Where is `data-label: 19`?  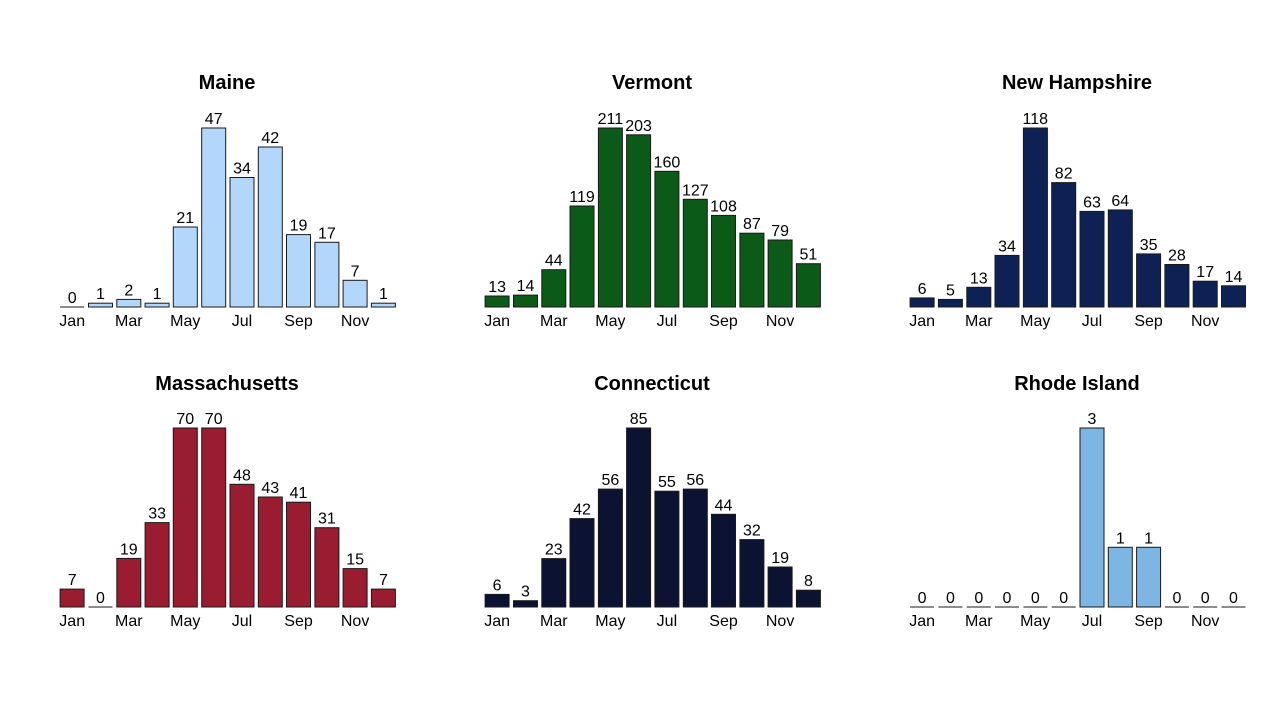
data-label: 19 is located at coordinates (299, 226).